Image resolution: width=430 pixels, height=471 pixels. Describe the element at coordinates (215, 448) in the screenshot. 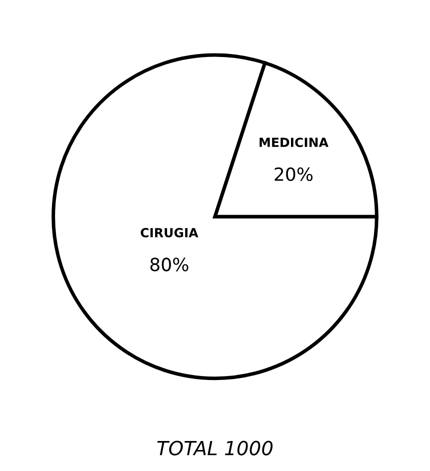

I see `text: TOTAL 1000` at that location.